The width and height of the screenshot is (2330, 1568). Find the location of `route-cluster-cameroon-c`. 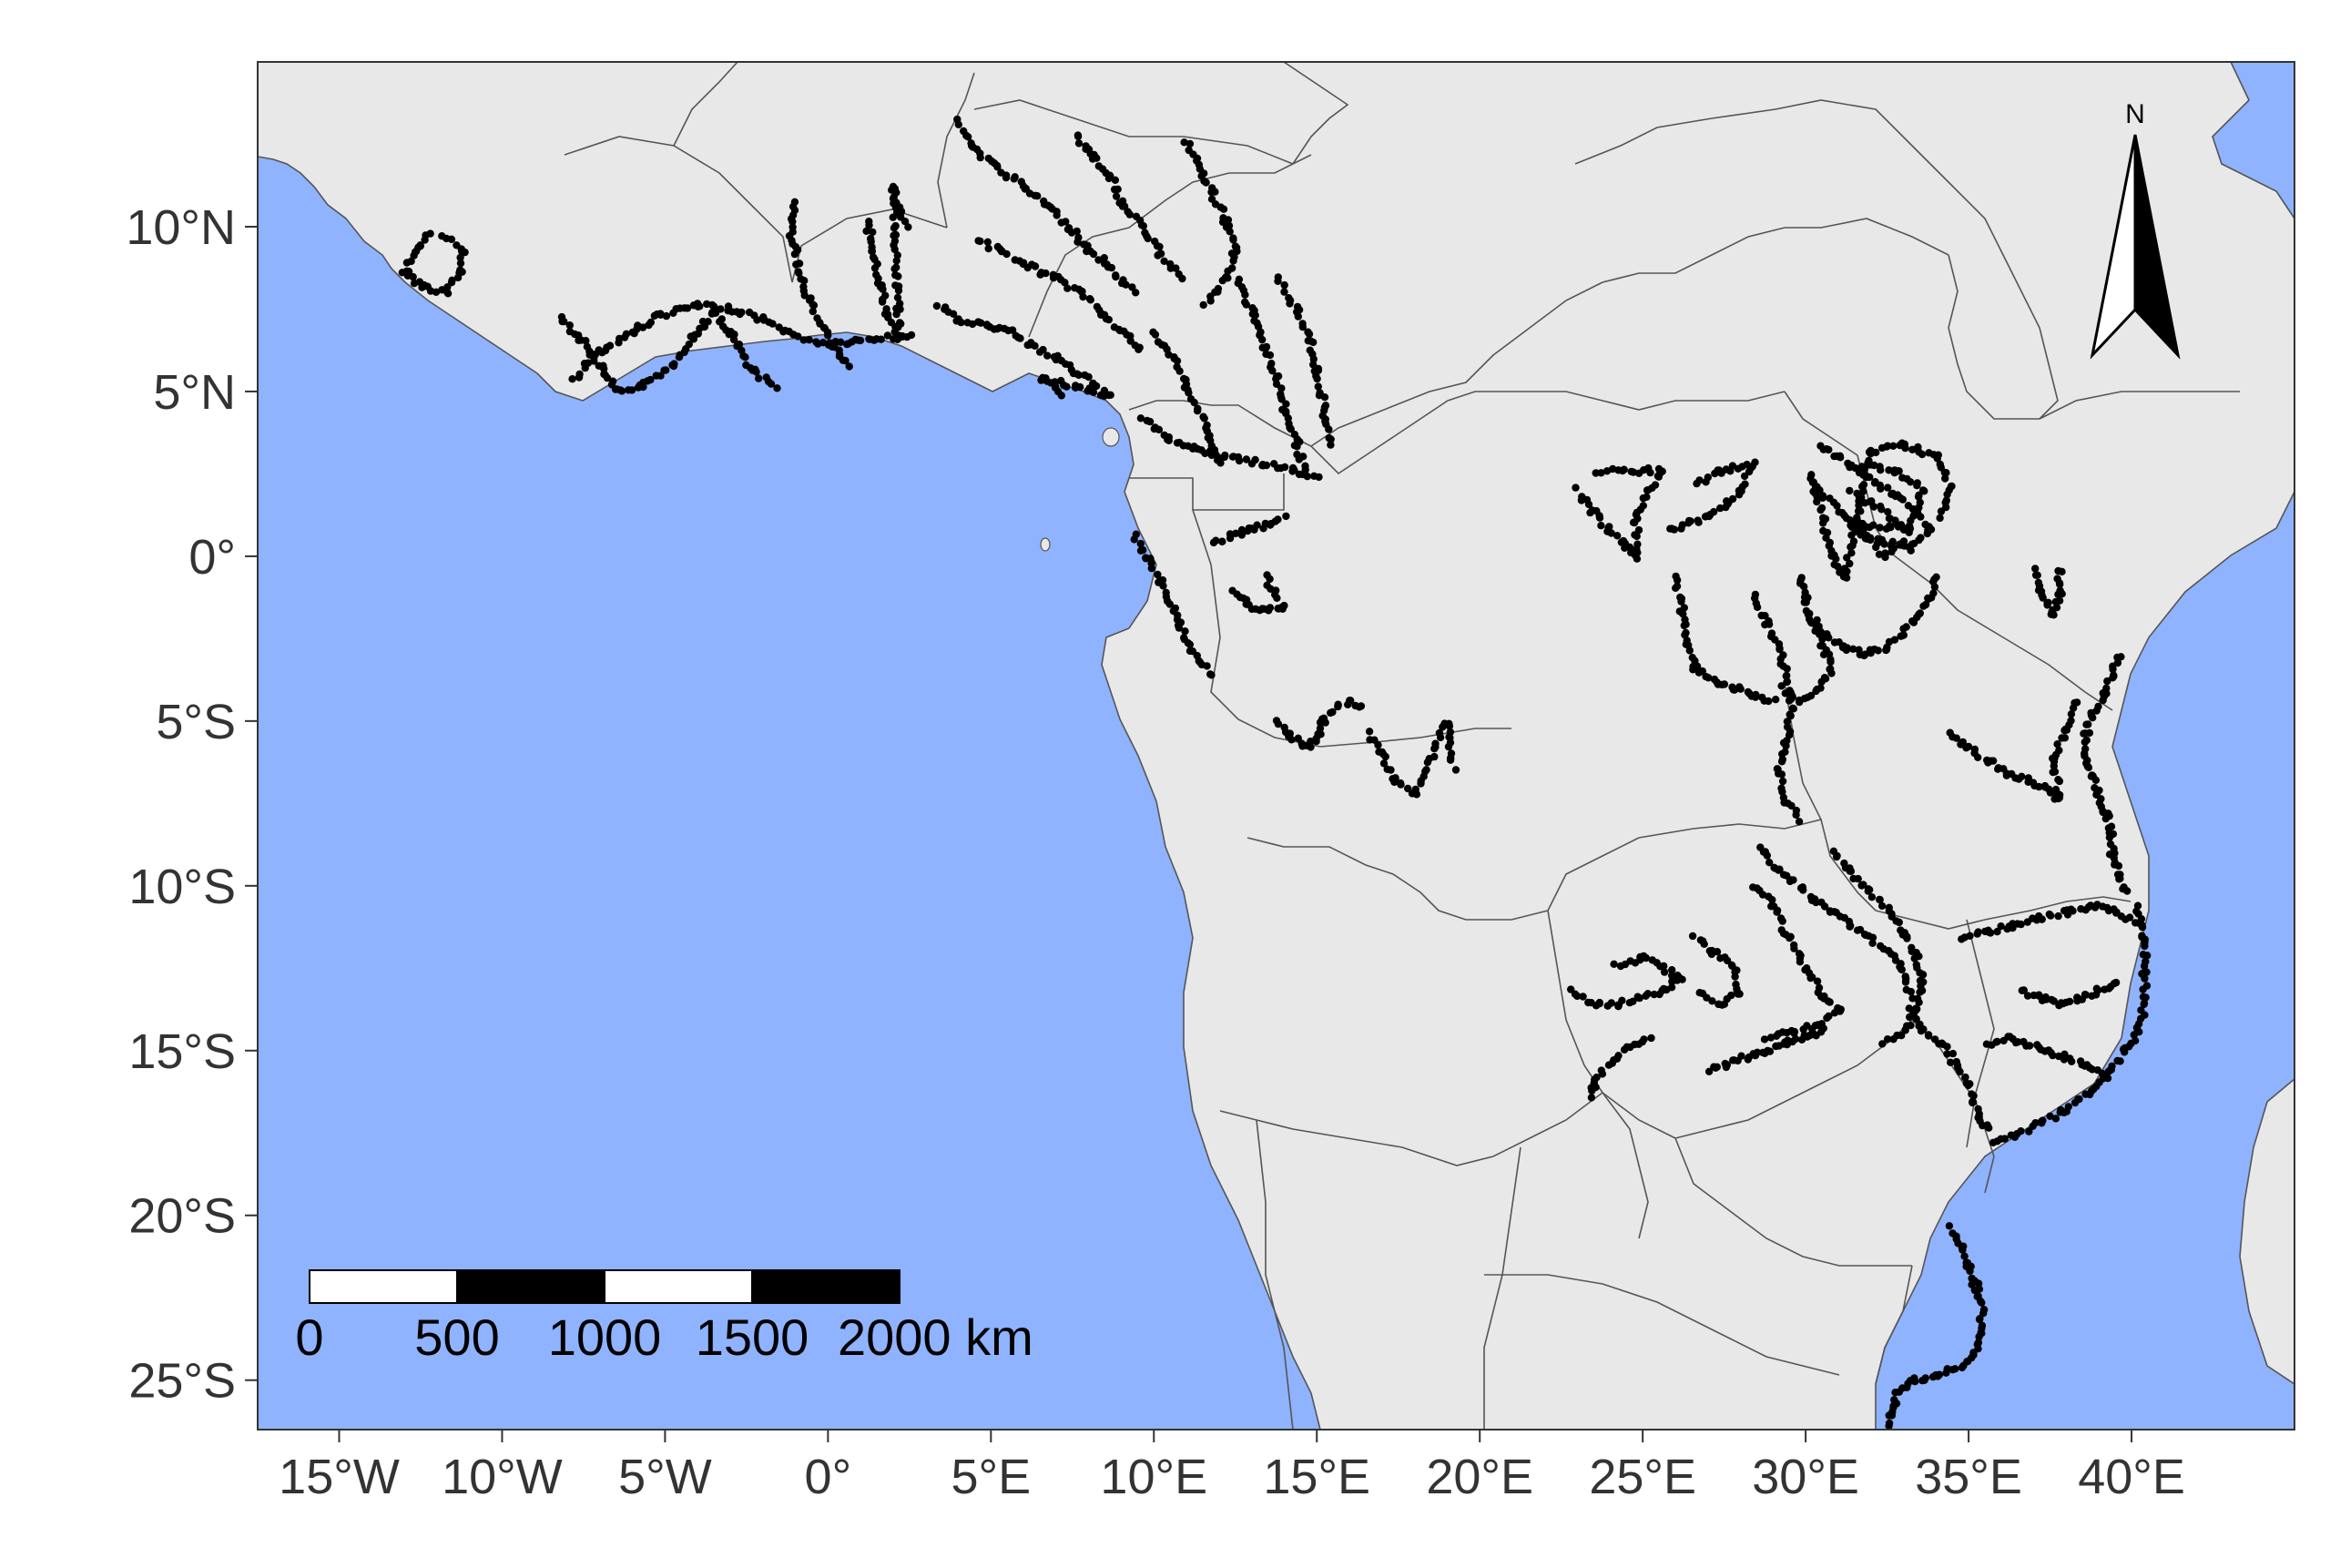

route-cluster-cameroon-c is located at coordinates (1229, 448).